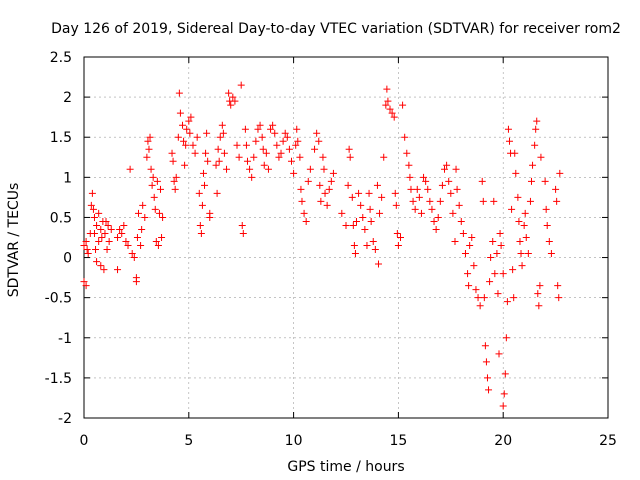 Image resolution: width=640 pixels, height=480 pixels. I want to click on y-tick-label: 0.5, so click(61, 218).